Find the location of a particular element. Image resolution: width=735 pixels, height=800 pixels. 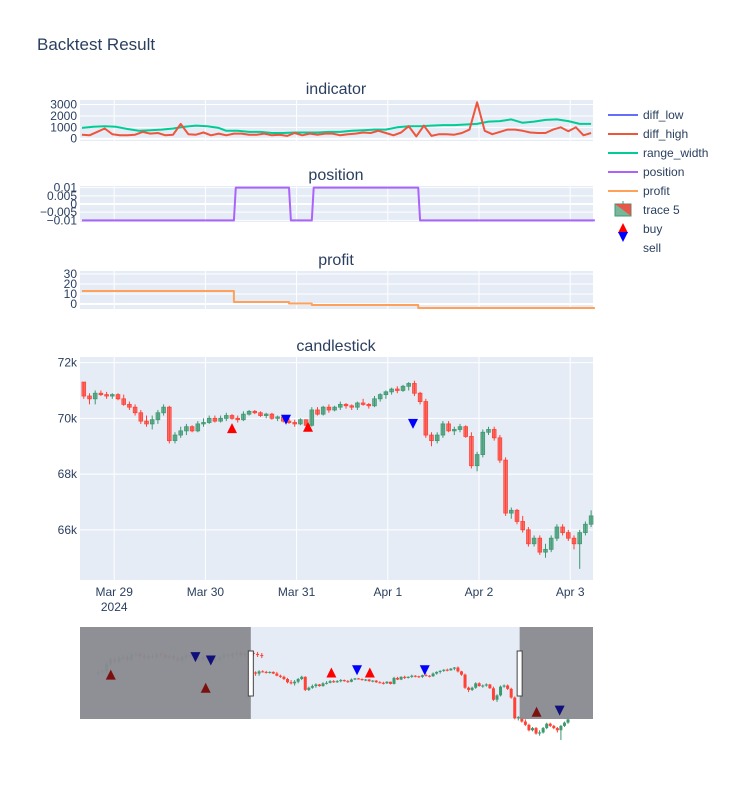

legend-swatch-candle-down is located at coordinates (623, 210).